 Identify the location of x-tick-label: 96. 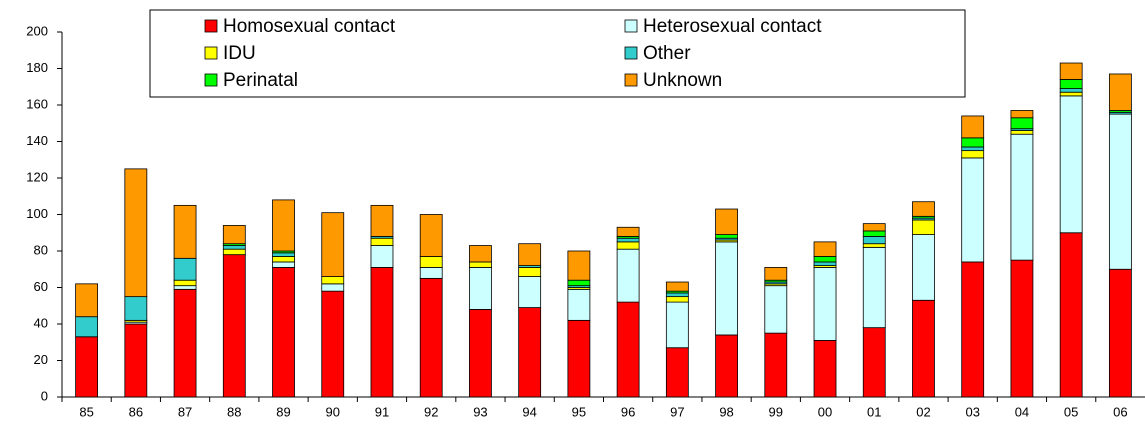
(628, 411).